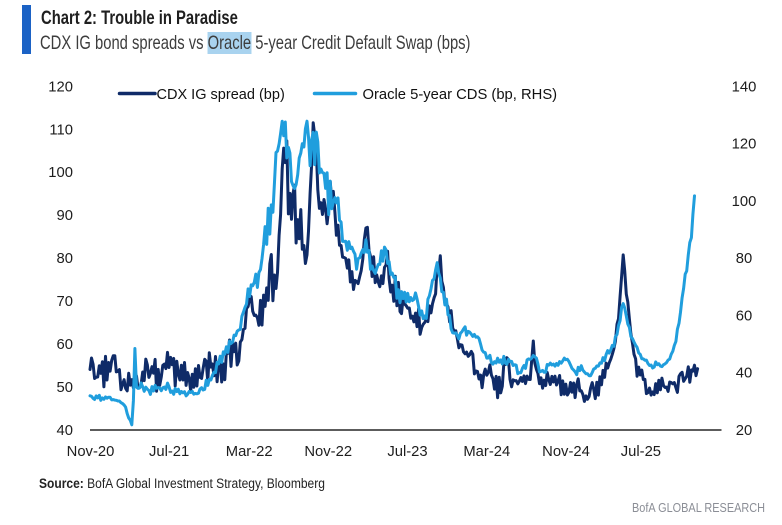  Describe the element at coordinates (486, 452) in the screenshot. I see `svg-text: Mar-24` at that location.